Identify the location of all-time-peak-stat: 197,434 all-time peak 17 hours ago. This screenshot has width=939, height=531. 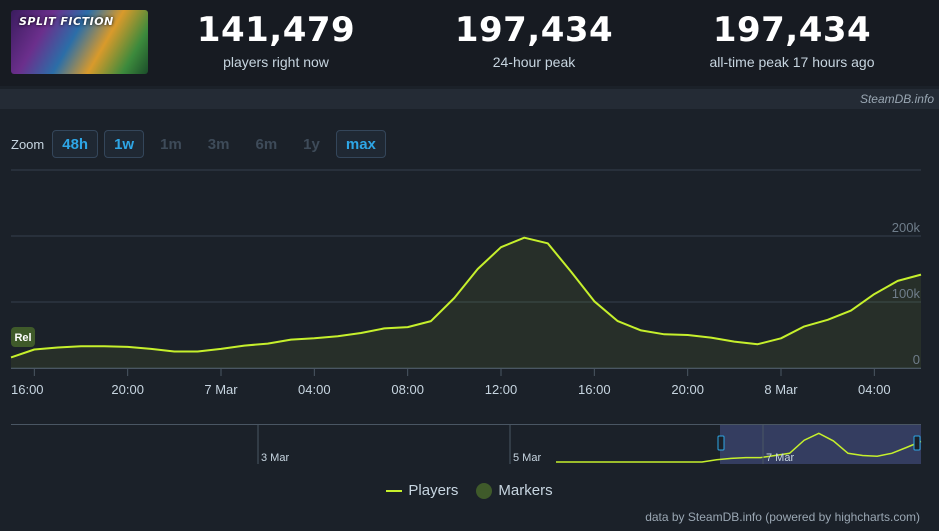
(792, 40).